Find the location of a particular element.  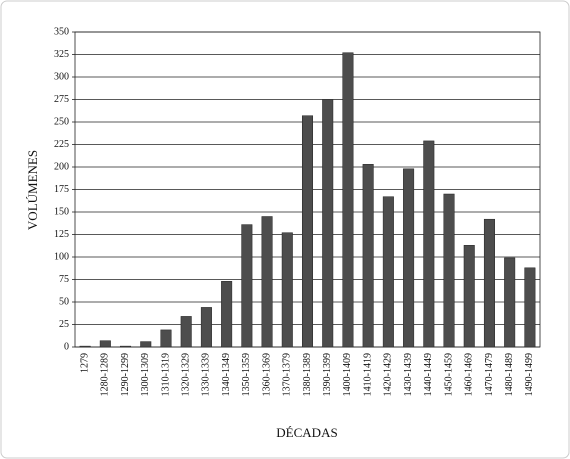

x-tick-label: 1360-1369 is located at coordinates (266, 374).